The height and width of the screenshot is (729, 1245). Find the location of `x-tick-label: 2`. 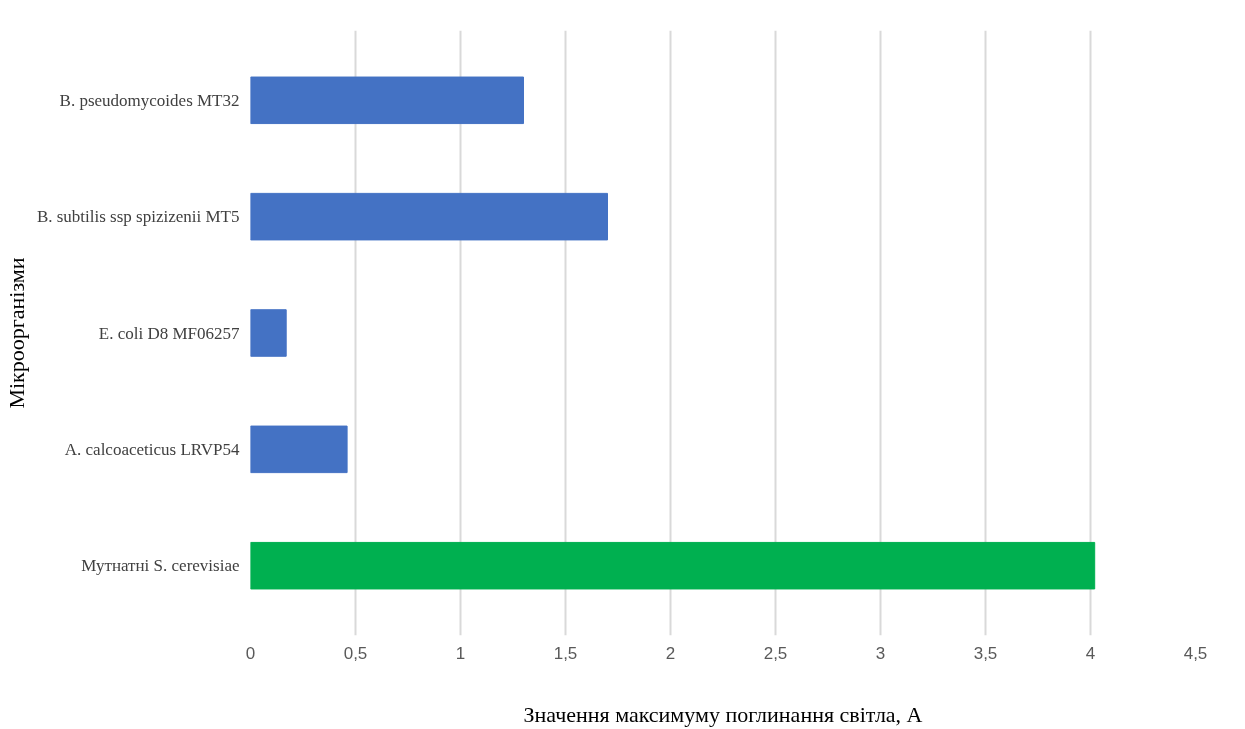

x-tick-label: 2 is located at coordinates (670, 653).